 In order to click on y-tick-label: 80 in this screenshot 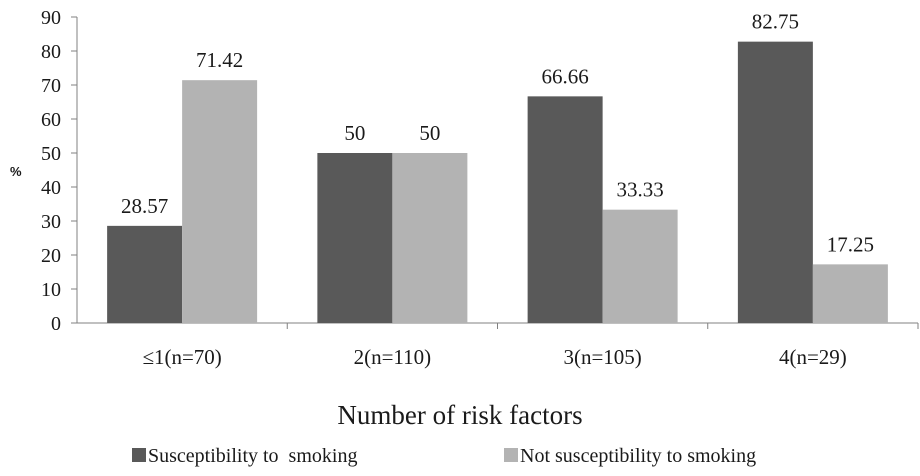, I will do `click(51, 52)`.